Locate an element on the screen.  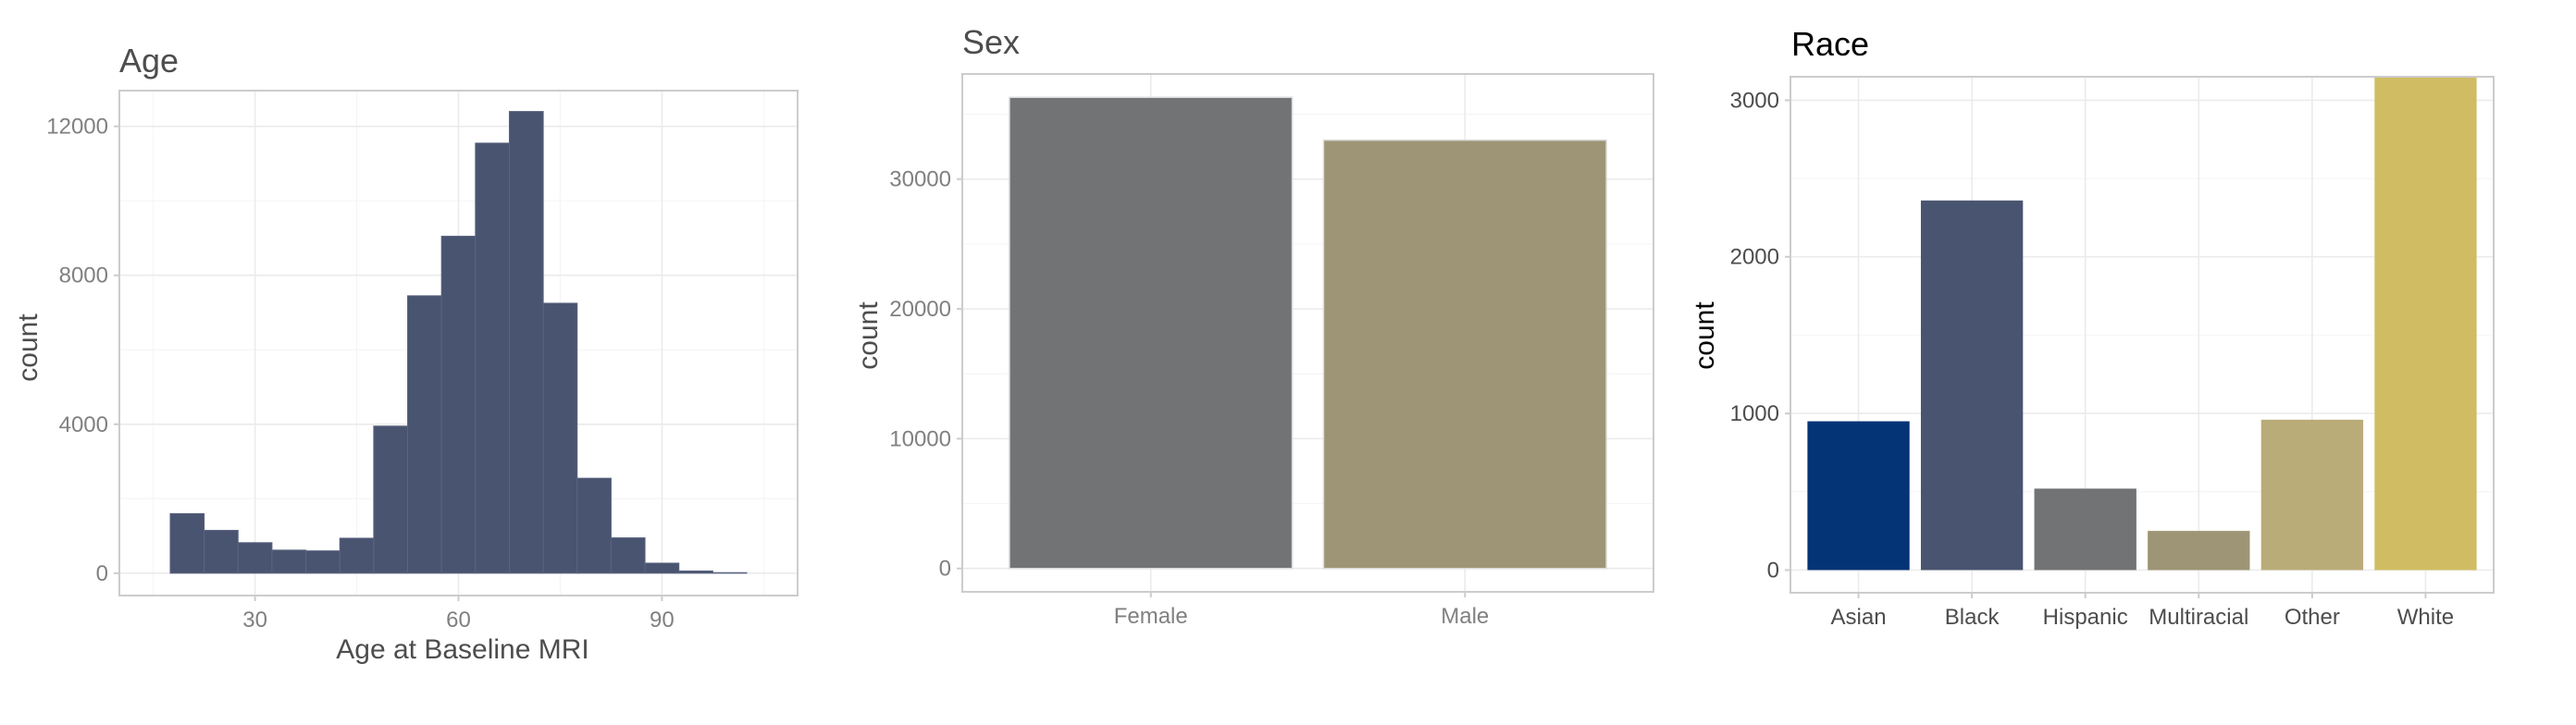
sex-x-tick-label: Female is located at coordinates (1151, 616).